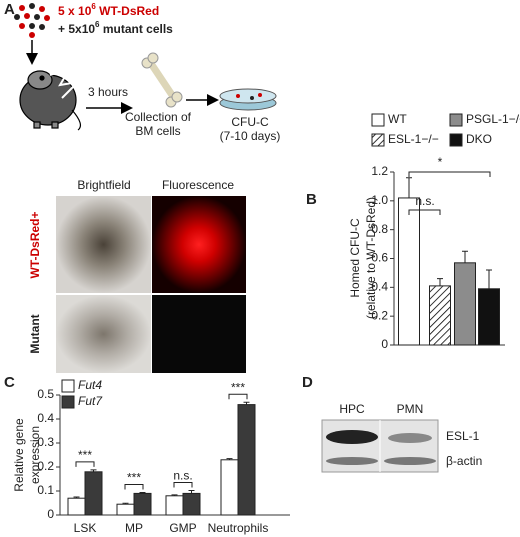 This screenshot has height=537, width=520. I want to click on cfu: CFU-C, so click(250, 122).